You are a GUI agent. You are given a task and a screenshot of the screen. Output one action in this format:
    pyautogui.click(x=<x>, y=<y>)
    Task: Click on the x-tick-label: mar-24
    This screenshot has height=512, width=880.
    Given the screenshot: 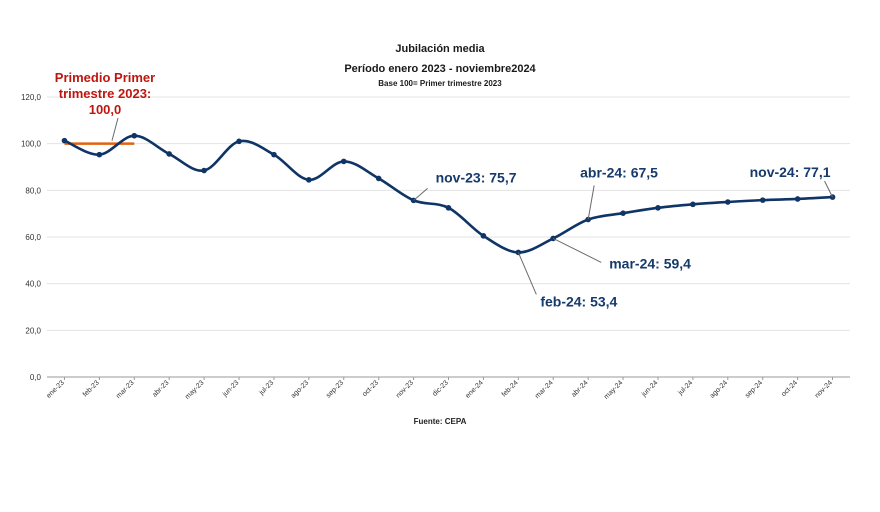 What is the action you would take?
    pyautogui.click(x=544, y=389)
    